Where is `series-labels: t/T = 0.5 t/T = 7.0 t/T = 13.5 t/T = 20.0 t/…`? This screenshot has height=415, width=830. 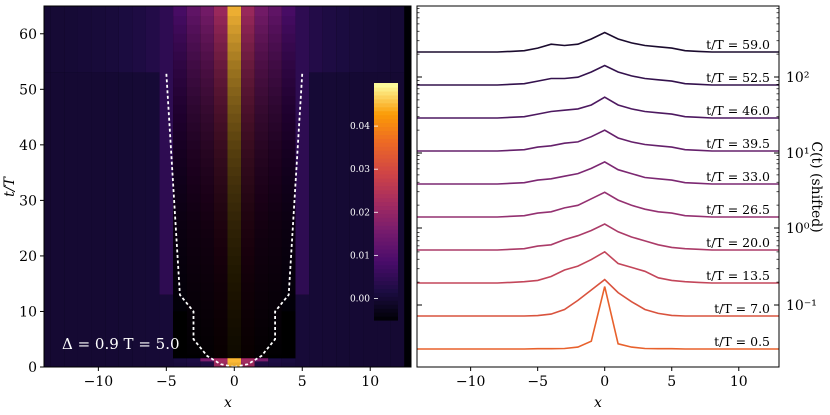 series-labels: t/T = 0.5 t/T = 7.0 t/T = 13.5 t/T = 20.0 t/… is located at coordinates (738, 193).